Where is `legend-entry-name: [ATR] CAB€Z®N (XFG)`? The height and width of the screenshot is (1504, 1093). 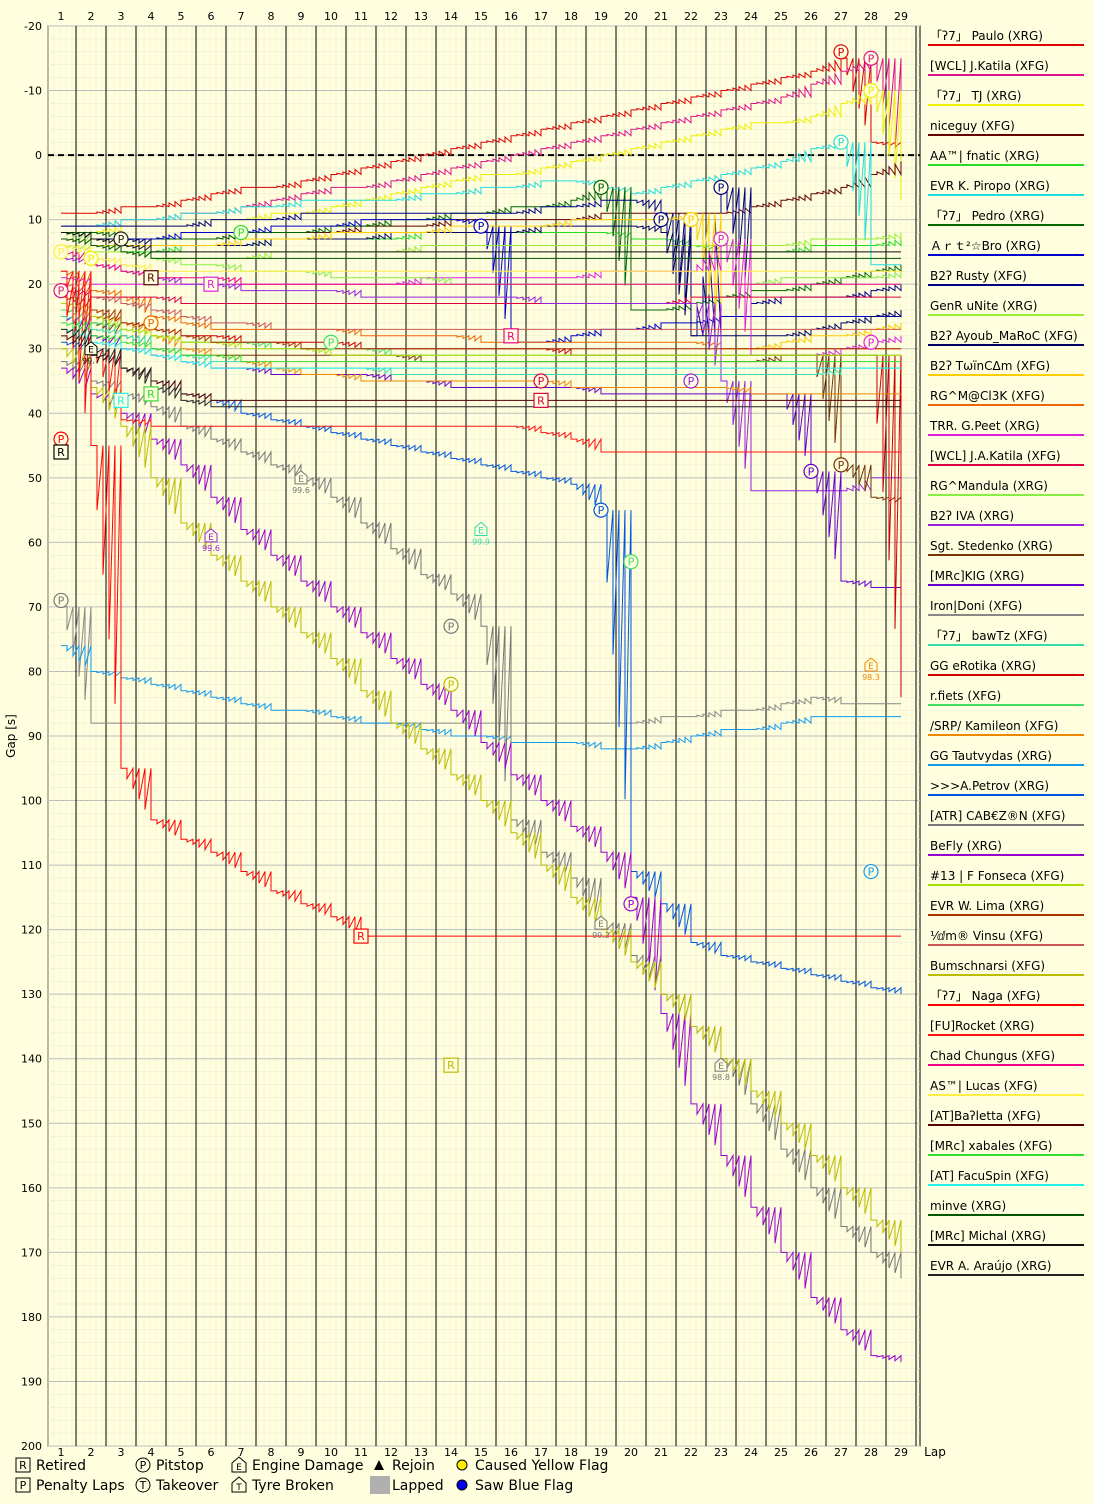 legend-entry-name: [ATR] CAB€Z®N (XFG) is located at coordinates (997, 816).